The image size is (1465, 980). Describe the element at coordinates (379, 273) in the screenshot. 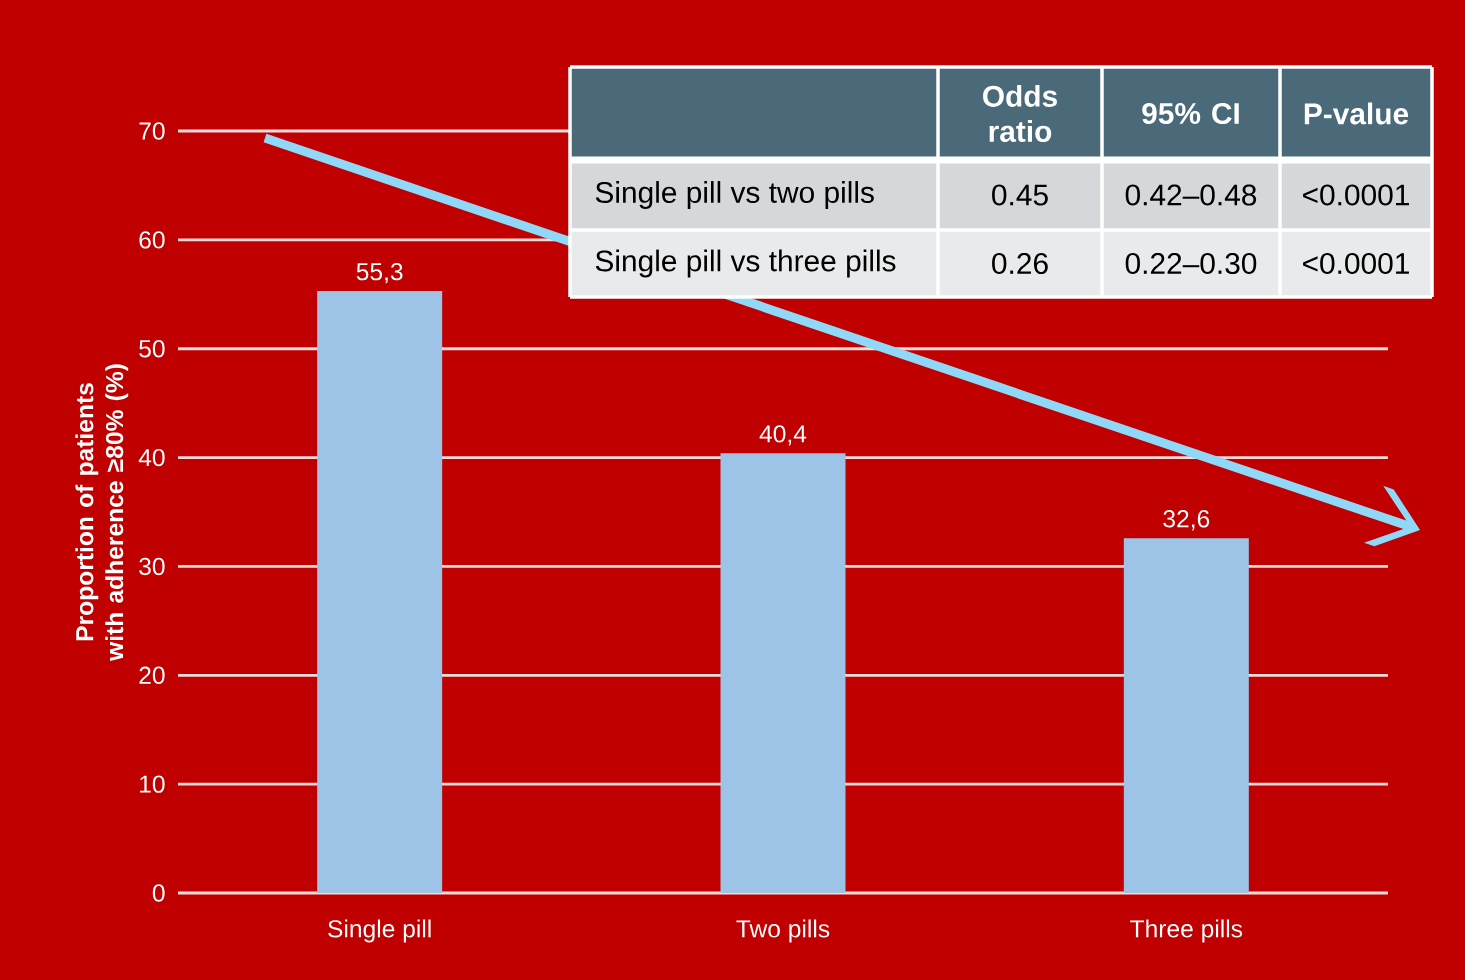

I see `data-label: 55,3` at that location.